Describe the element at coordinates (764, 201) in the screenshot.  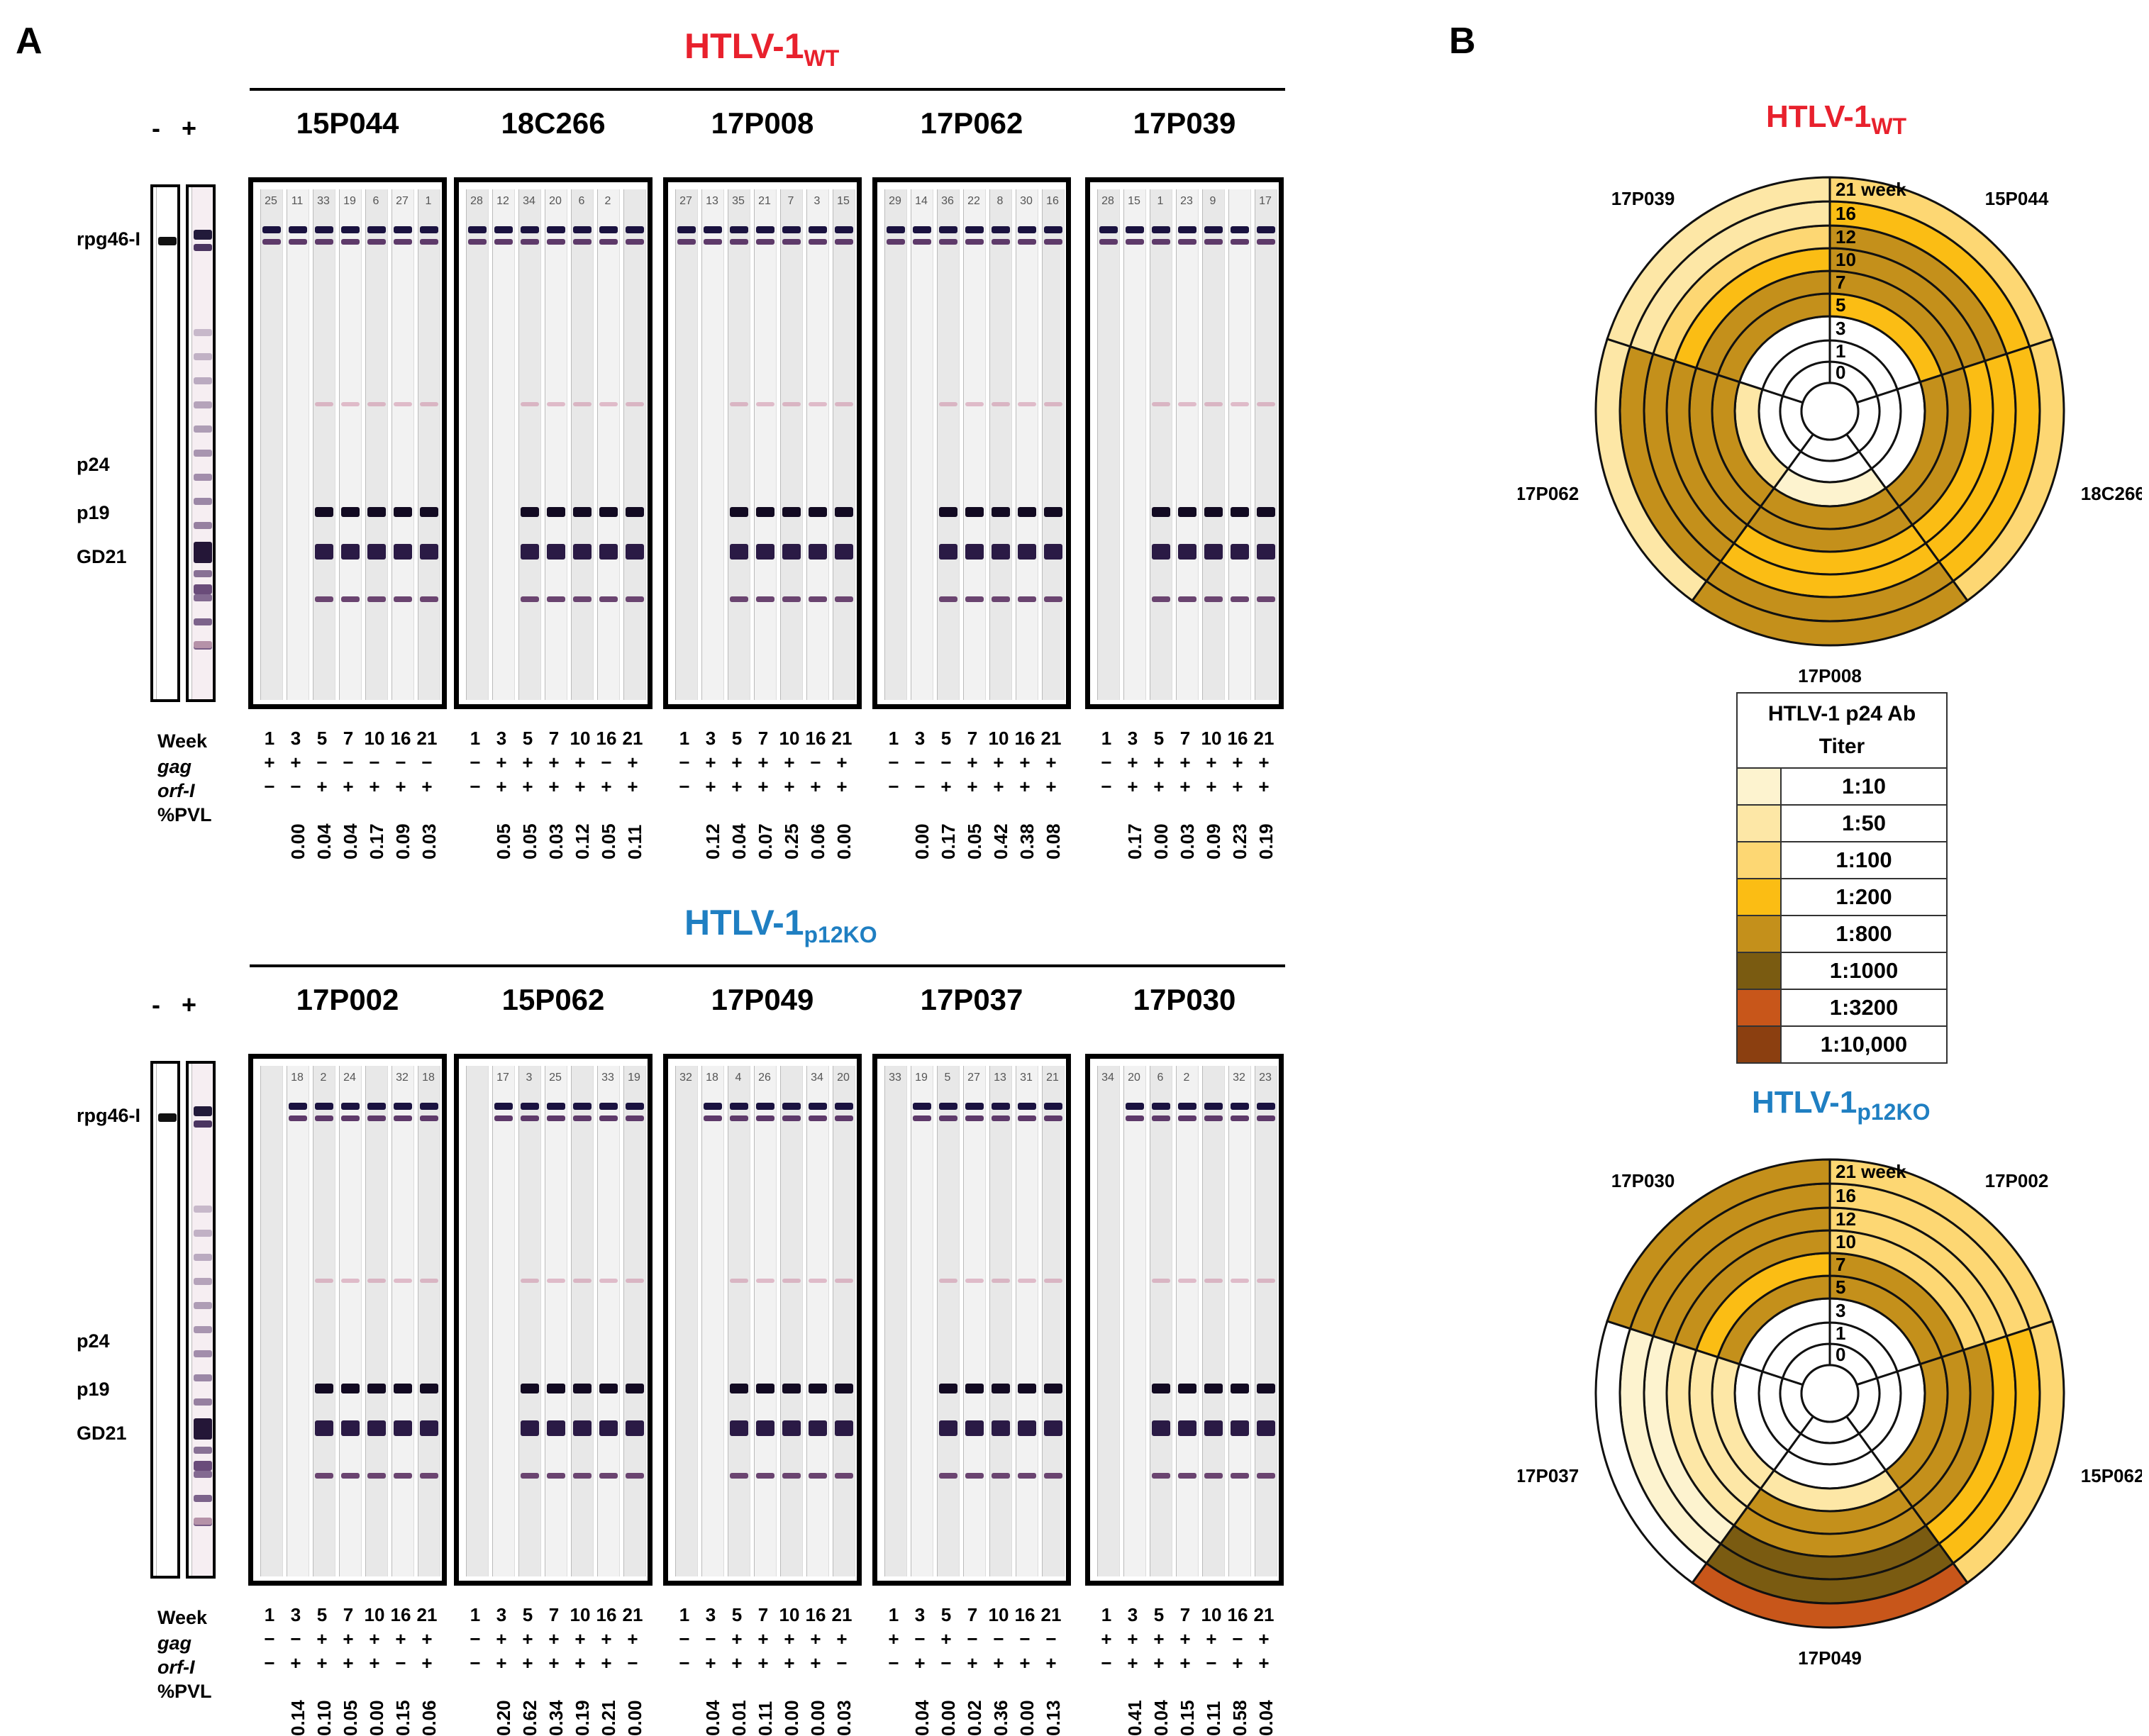
I see `strip-number: 21` at that location.